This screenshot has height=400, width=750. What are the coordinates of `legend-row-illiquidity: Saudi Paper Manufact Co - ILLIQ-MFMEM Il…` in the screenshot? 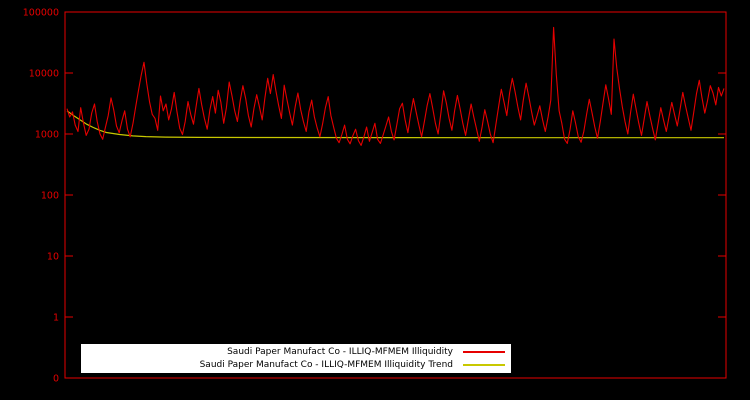 It's located at (296, 351).